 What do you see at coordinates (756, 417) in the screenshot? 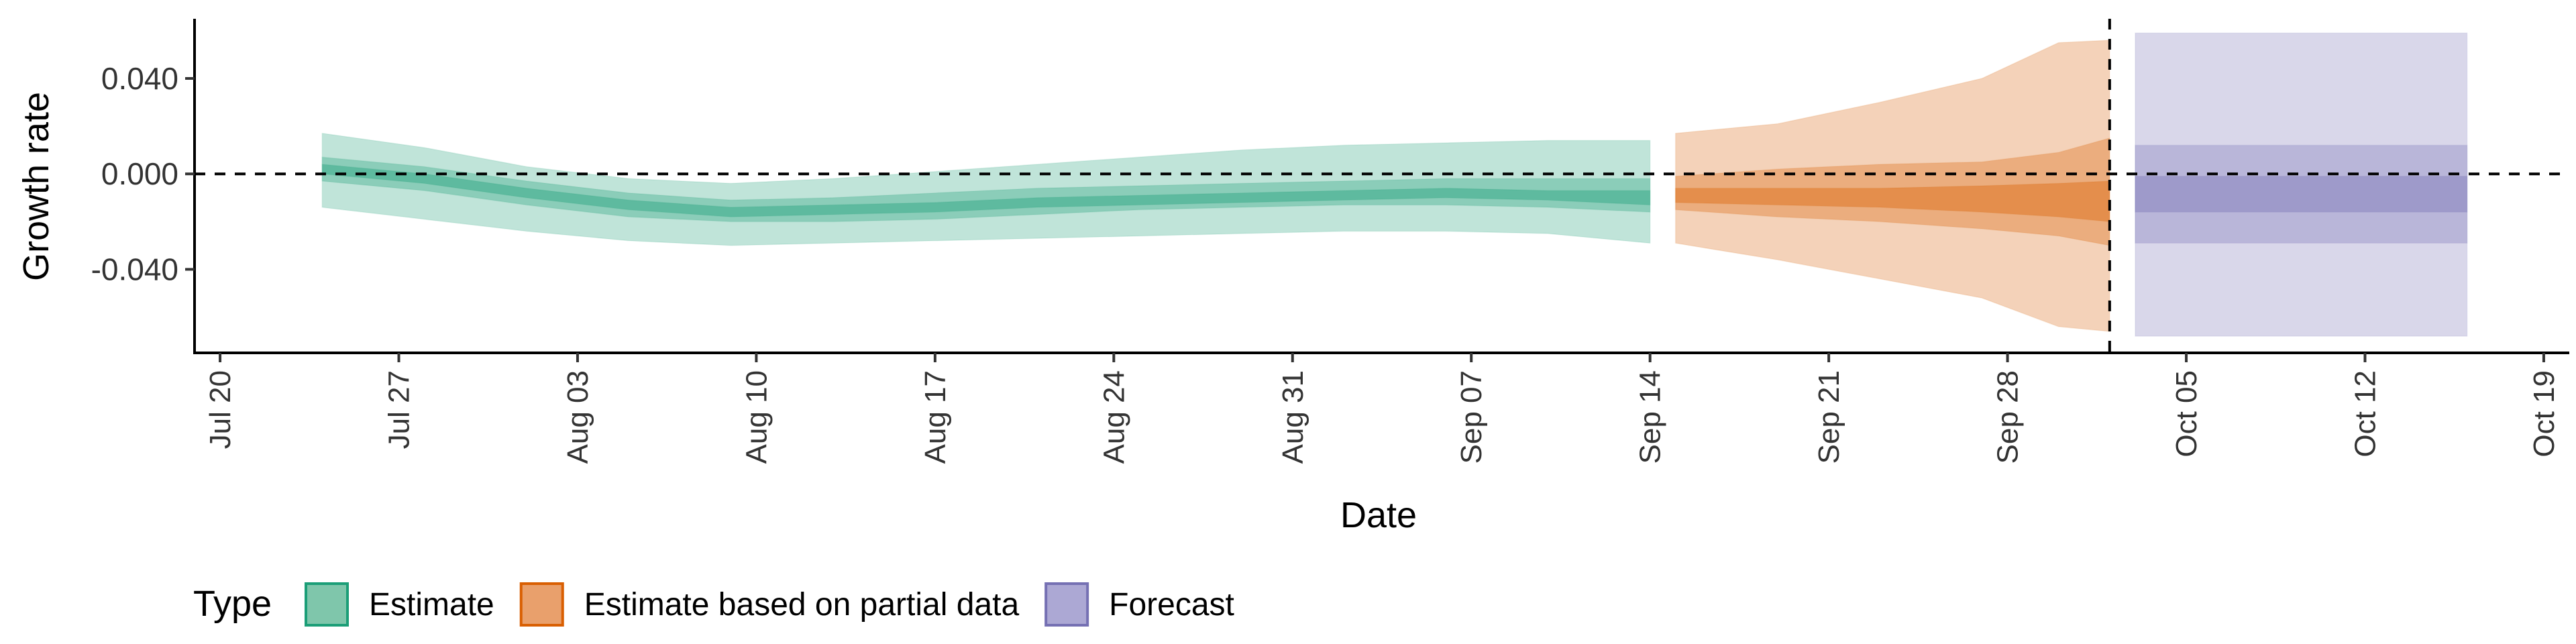
I see `x-tick-label: Aug 10` at bounding box center [756, 417].